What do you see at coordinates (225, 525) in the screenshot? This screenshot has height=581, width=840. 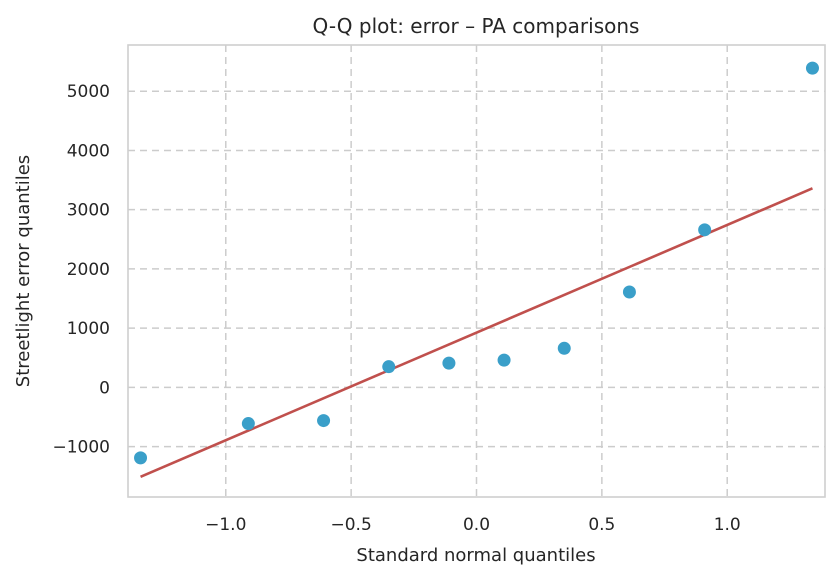 I see `x-tick-label: −1.0` at bounding box center [225, 525].